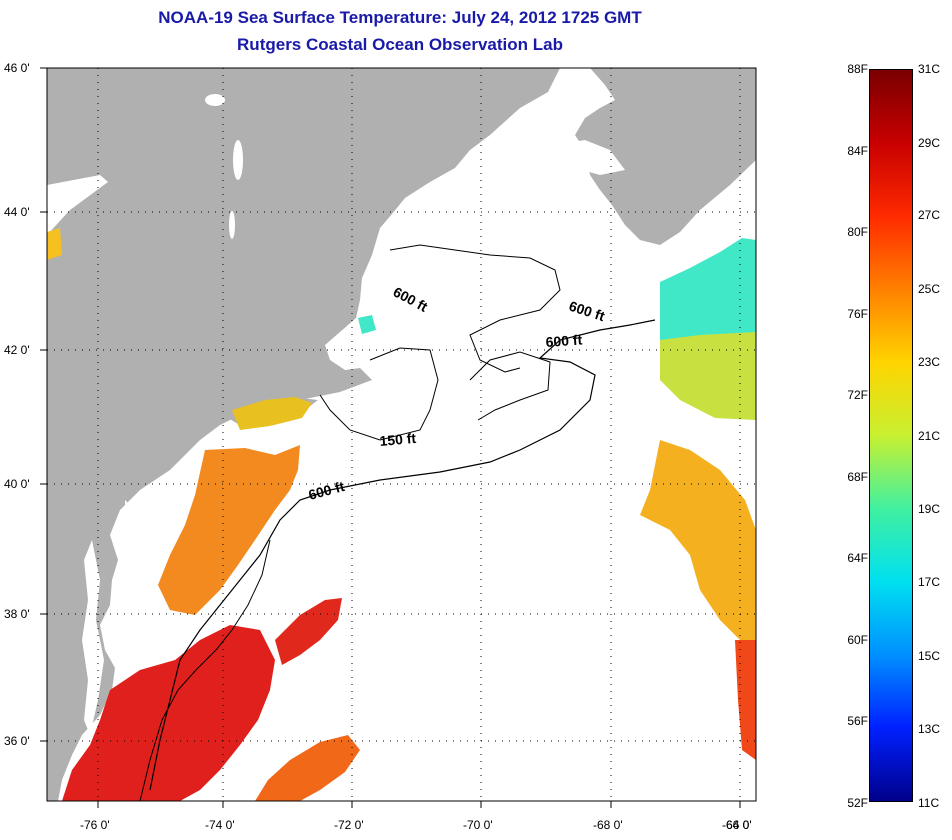 This screenshot has width=952, height=840. I want to click on delaware-bay, so click(132, 520).